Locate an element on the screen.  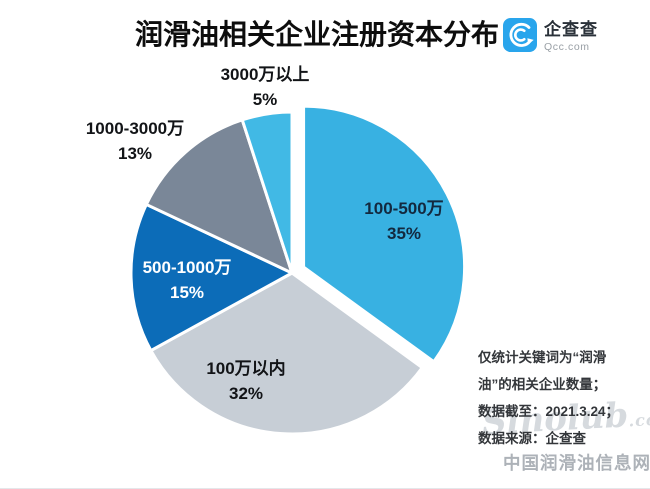
note-line: 仅统计关键词为“润滑 is located at coordinates (542, 357).